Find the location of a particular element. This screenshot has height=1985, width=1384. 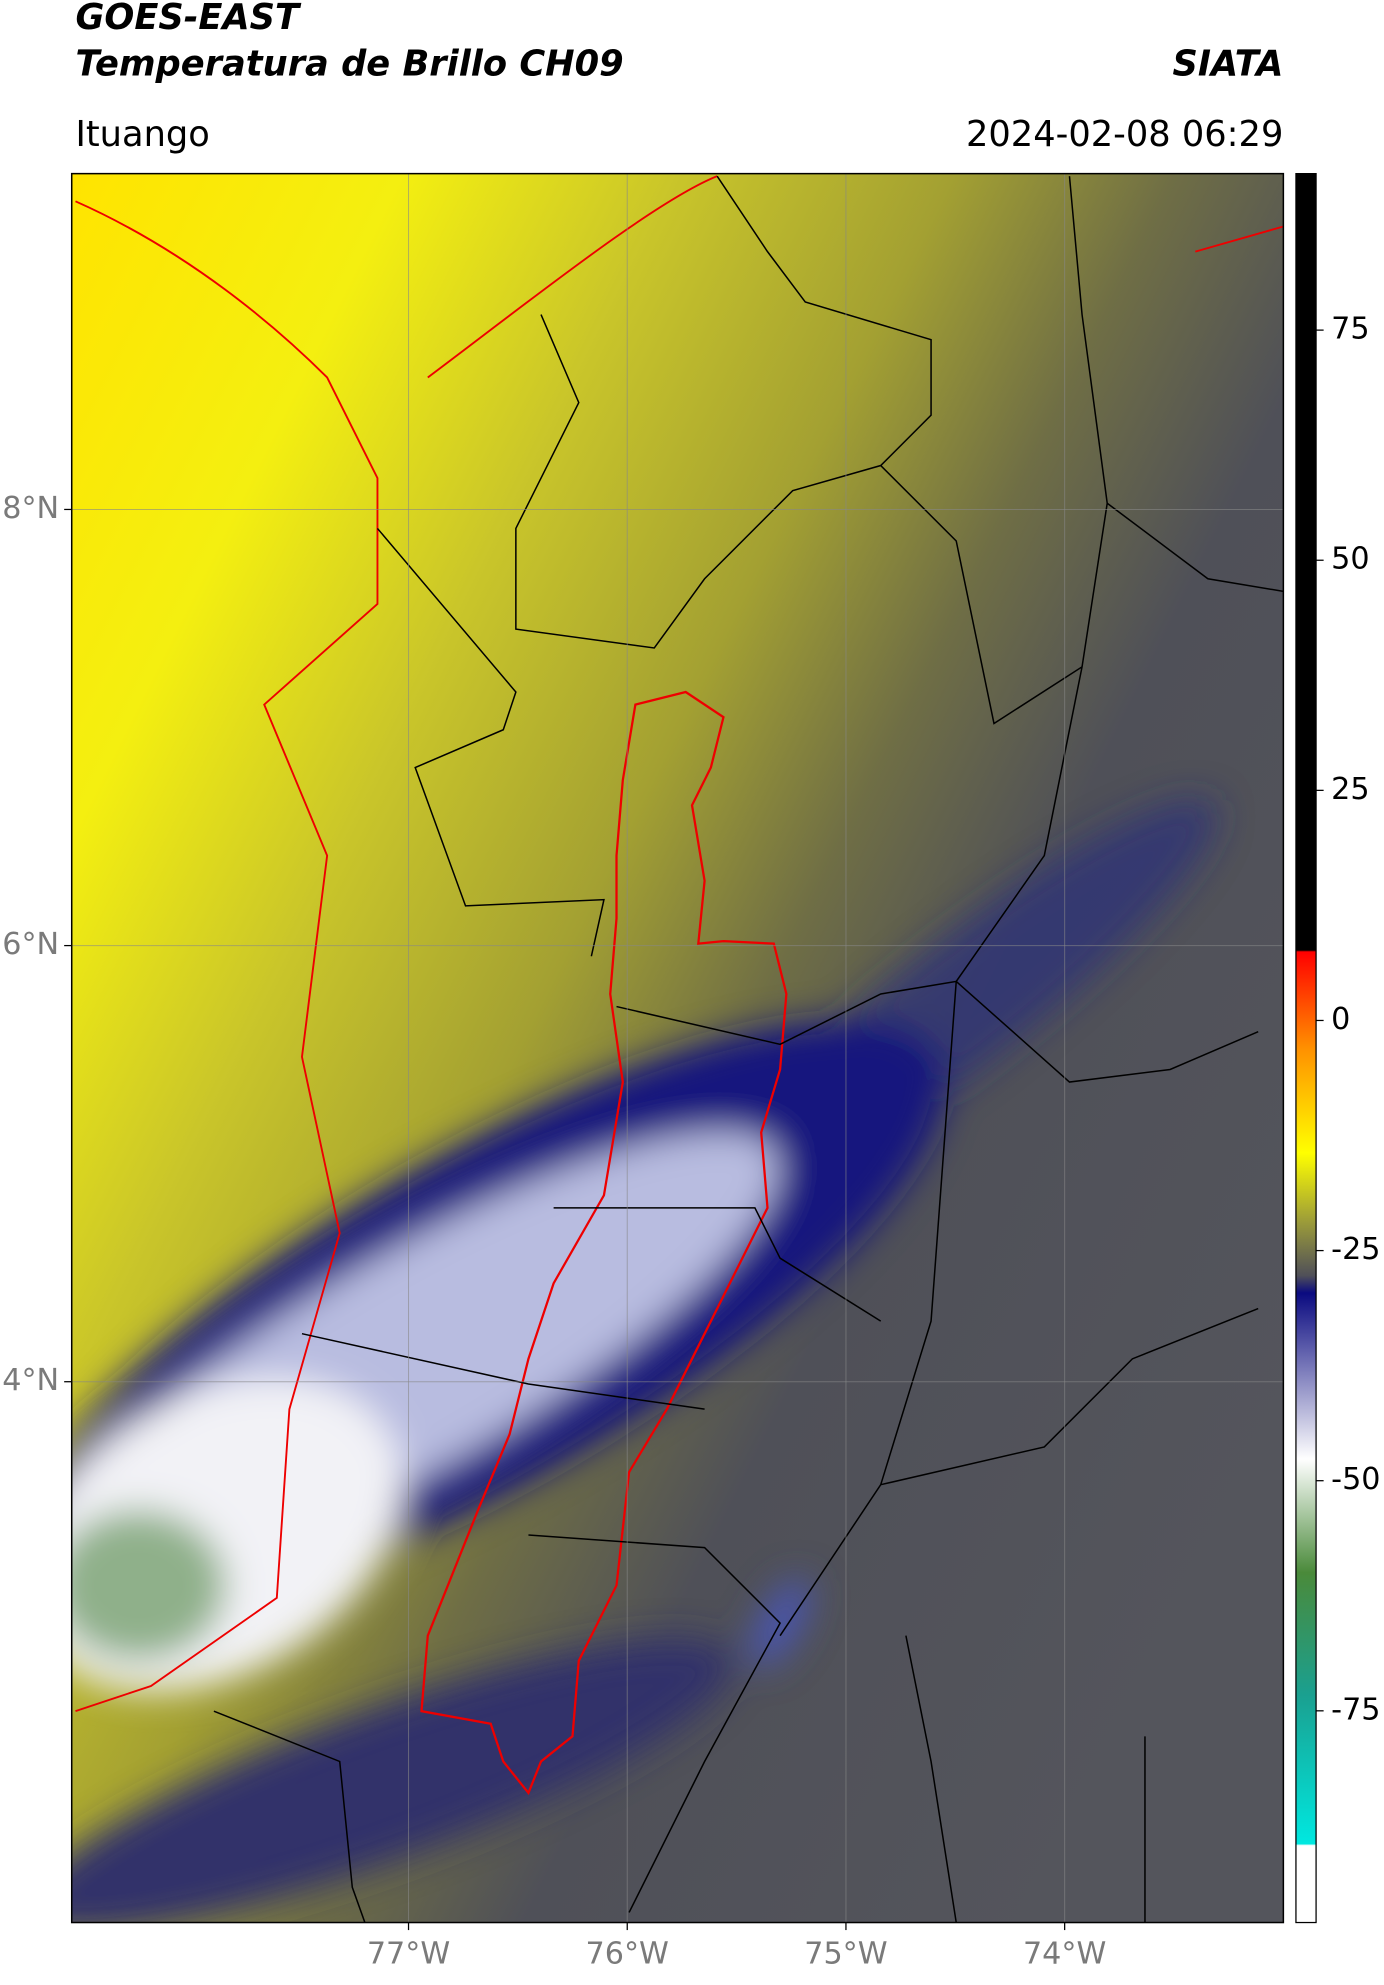

subtitle: Temperatura de Brillo CH09 is located at coordinates (349, 63).